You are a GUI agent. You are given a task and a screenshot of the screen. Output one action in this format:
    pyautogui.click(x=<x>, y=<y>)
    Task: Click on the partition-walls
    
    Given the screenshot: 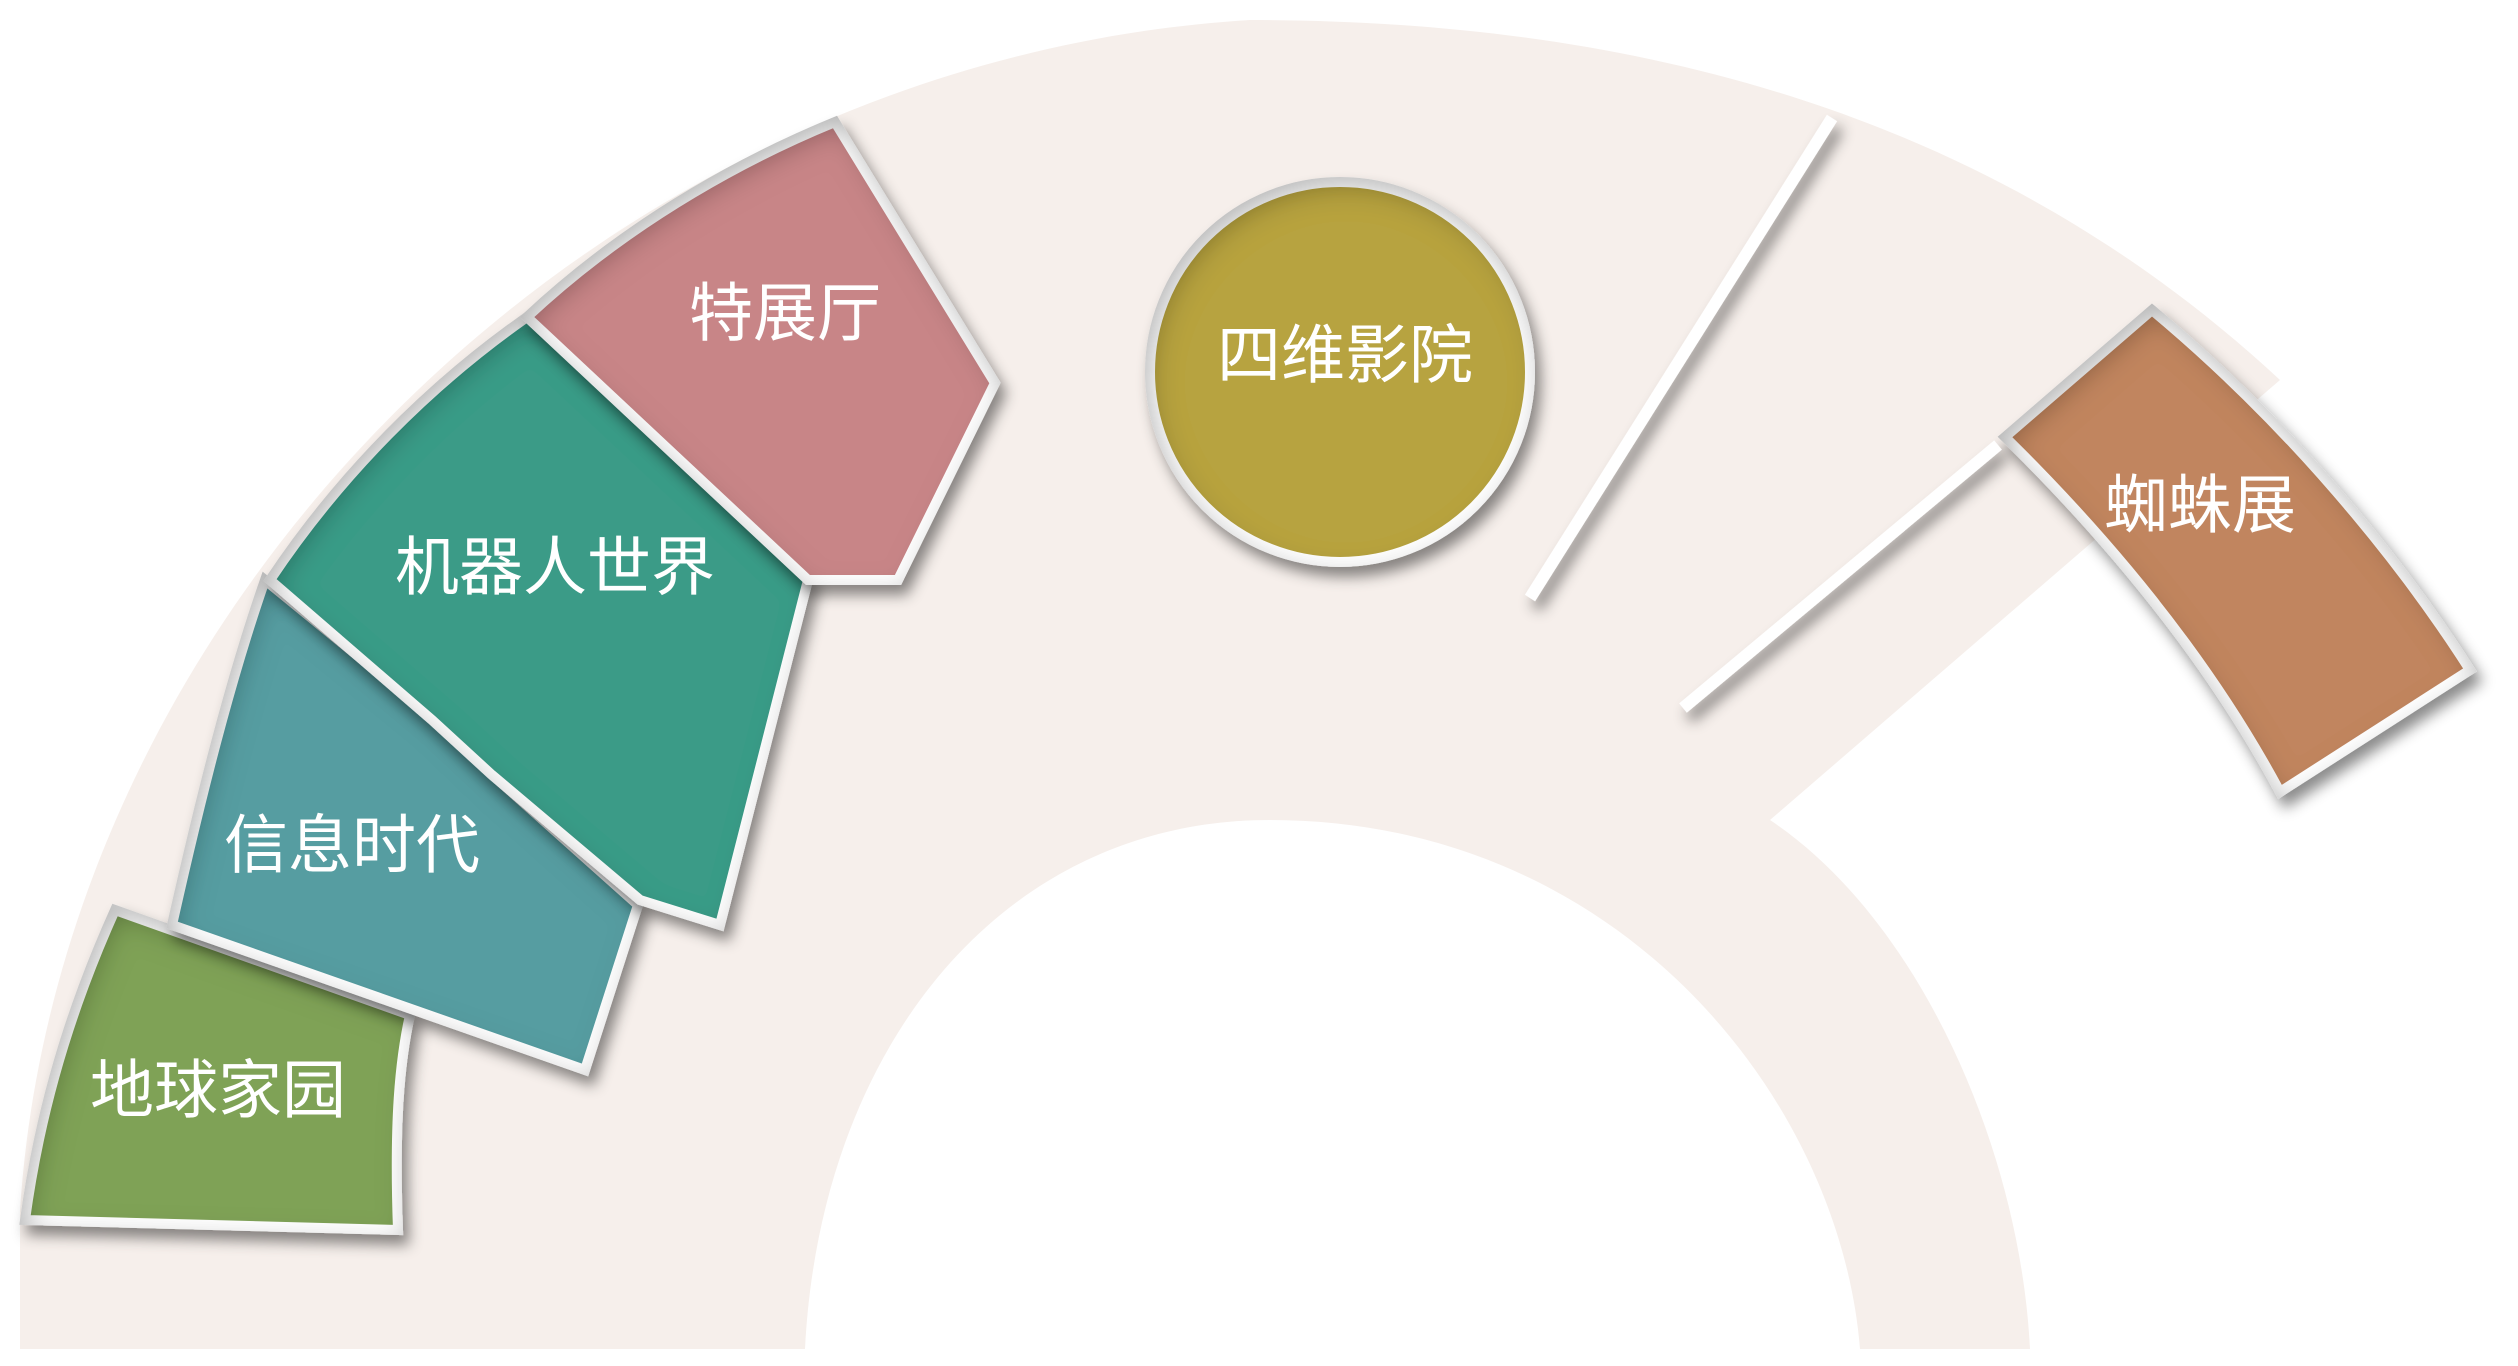 What is the action you would take?
    pyautogui.click(x=1763, y=413)
    